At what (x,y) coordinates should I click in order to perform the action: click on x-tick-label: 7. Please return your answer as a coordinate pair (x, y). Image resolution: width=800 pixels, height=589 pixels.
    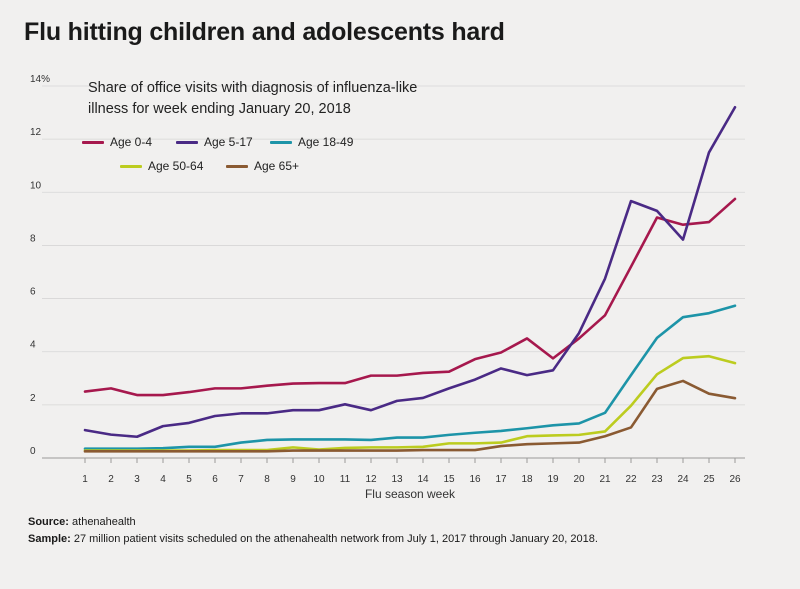
    Looking at the image, I should click on (241, 479).